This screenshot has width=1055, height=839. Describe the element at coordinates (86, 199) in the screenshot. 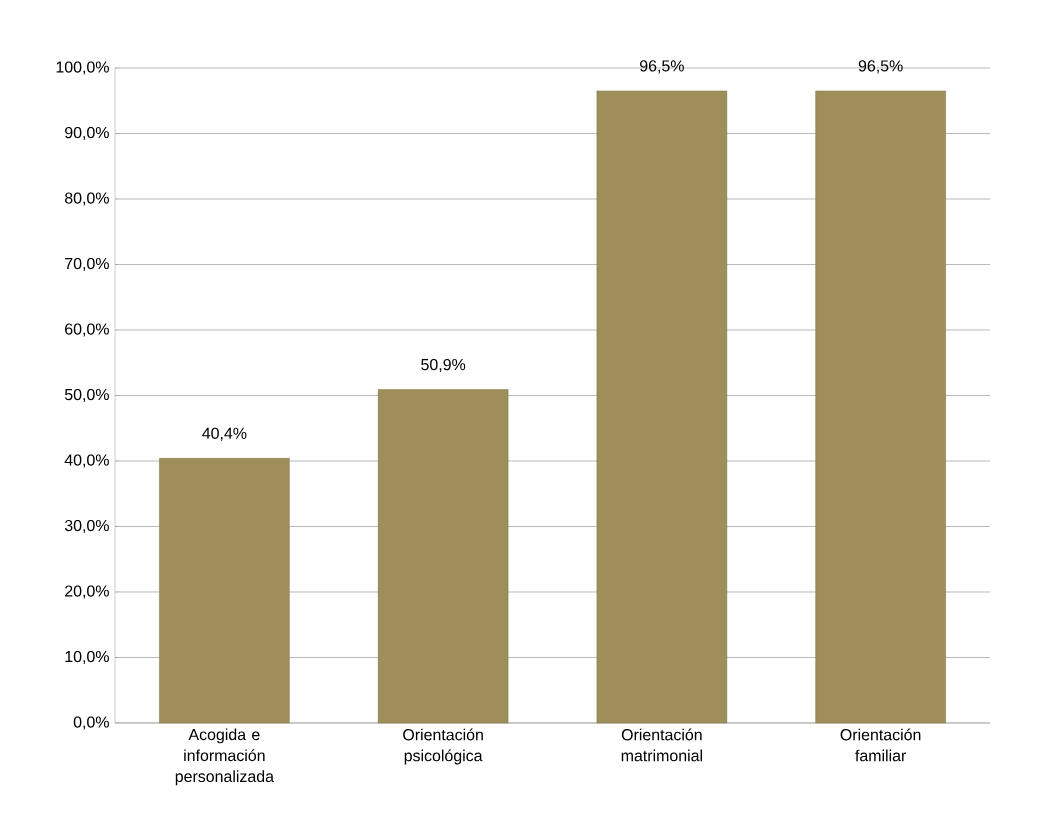

I see `y-tick-label: 80,0%` at that location.